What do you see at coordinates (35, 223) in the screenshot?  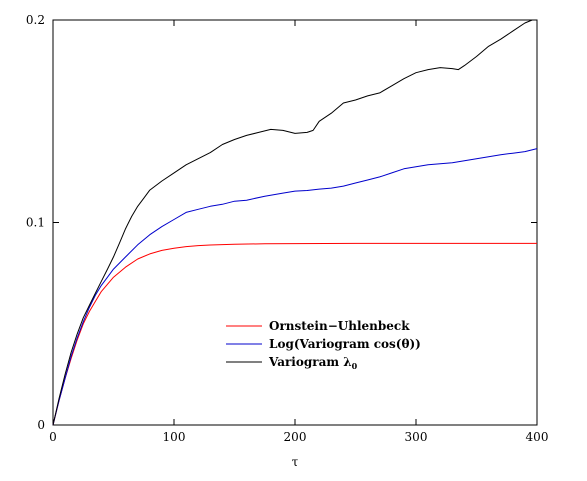 I see `y-tick-label: 0.1` at bounding box center [35, 223].